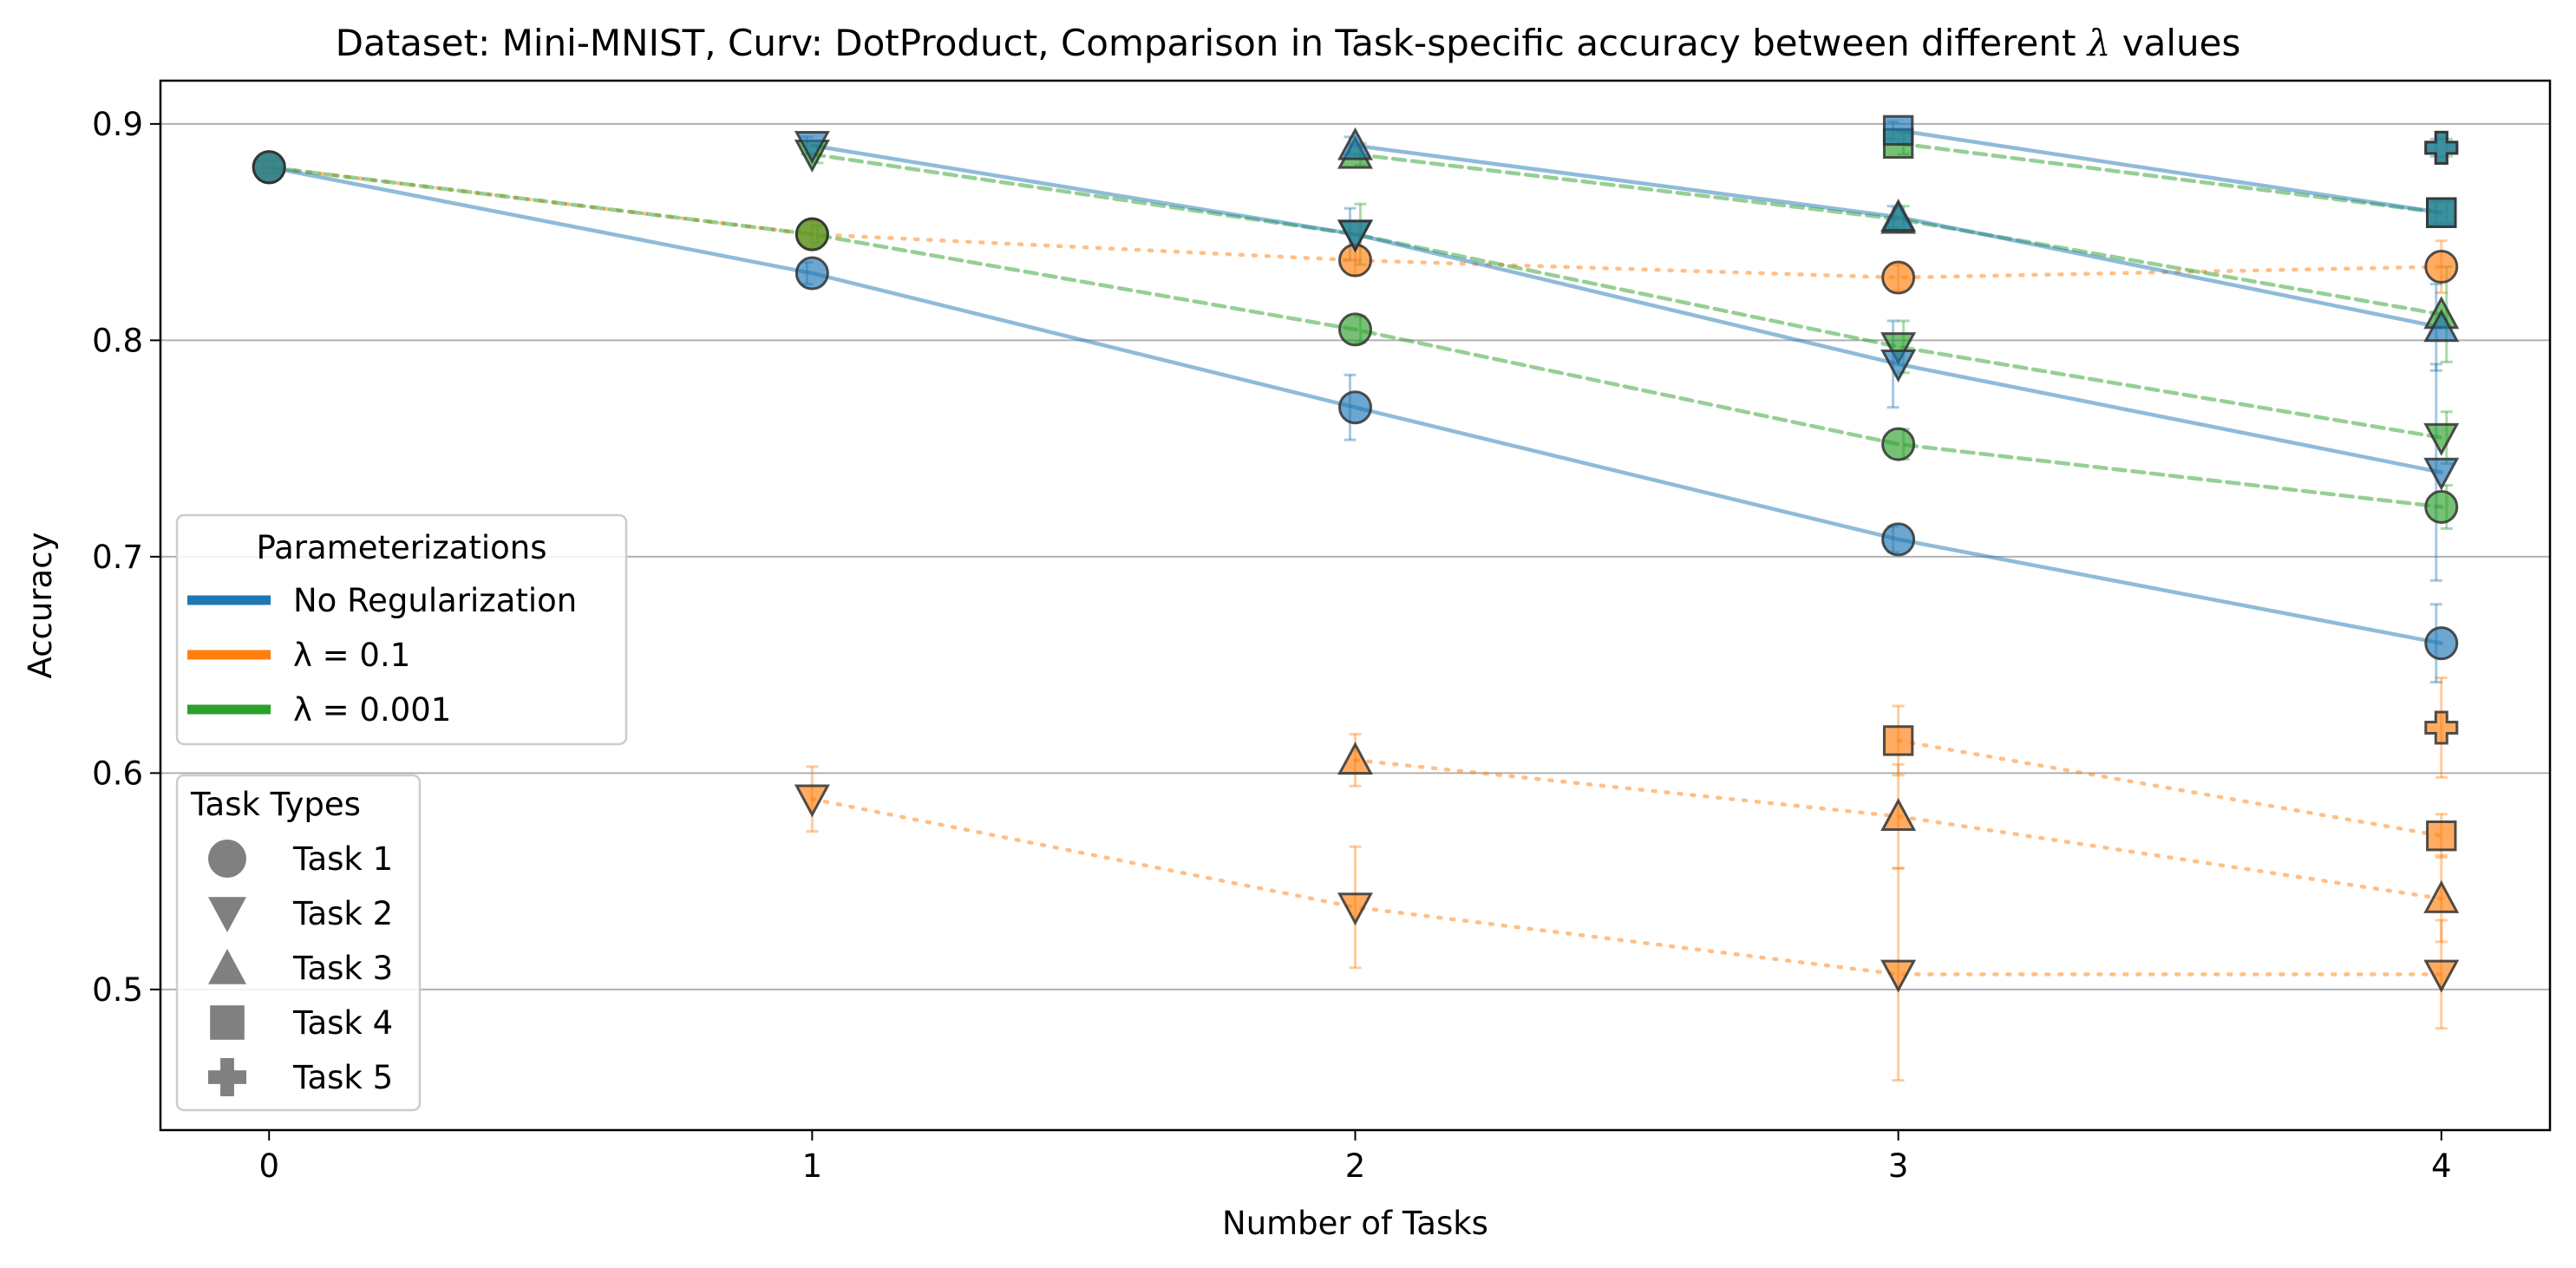  Describe the element at coordinates (40, 606) in the screenshot. I see `y-axis-label: Accuracy` at that location.